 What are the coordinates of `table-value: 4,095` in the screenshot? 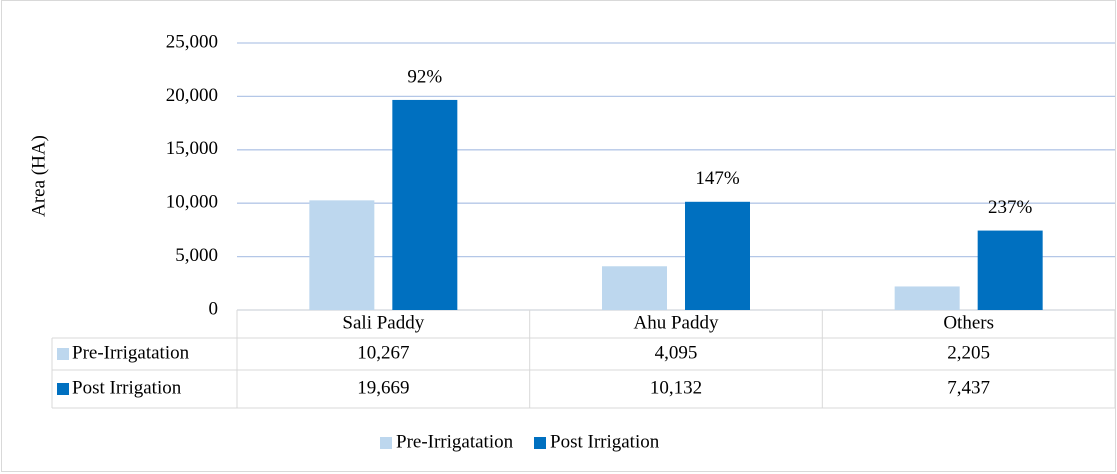 It's located at (676, 352).